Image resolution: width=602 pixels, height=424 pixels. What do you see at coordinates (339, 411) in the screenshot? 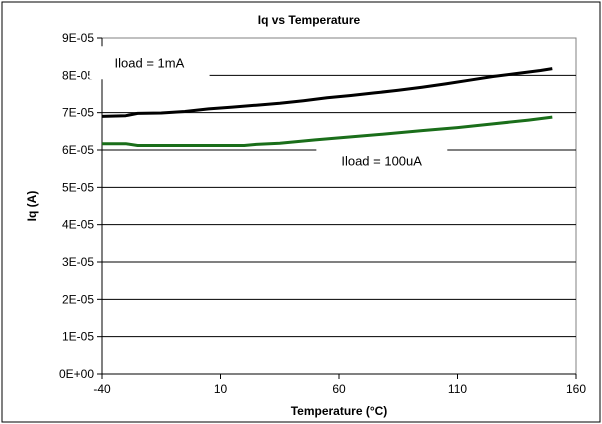
I see `x-axis-title: Temperature (°C)` at bounding box center [339, 411].